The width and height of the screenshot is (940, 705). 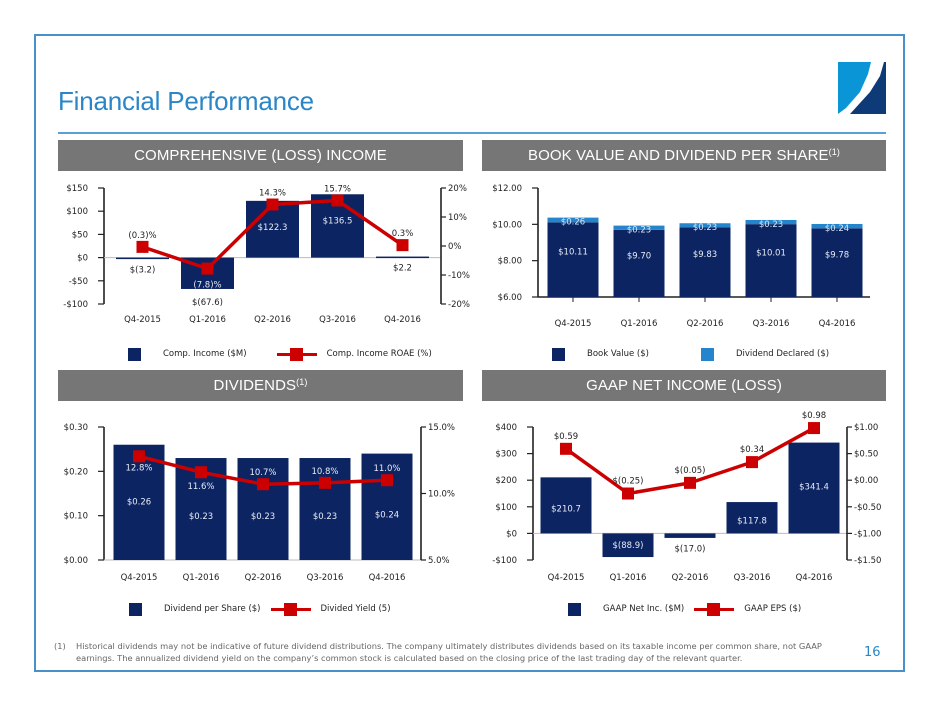 What do you see at coordinates (441, 495) in the screenshot?
I see `y-tick-label-right: 10.0%` at bounding box center [441, 495].